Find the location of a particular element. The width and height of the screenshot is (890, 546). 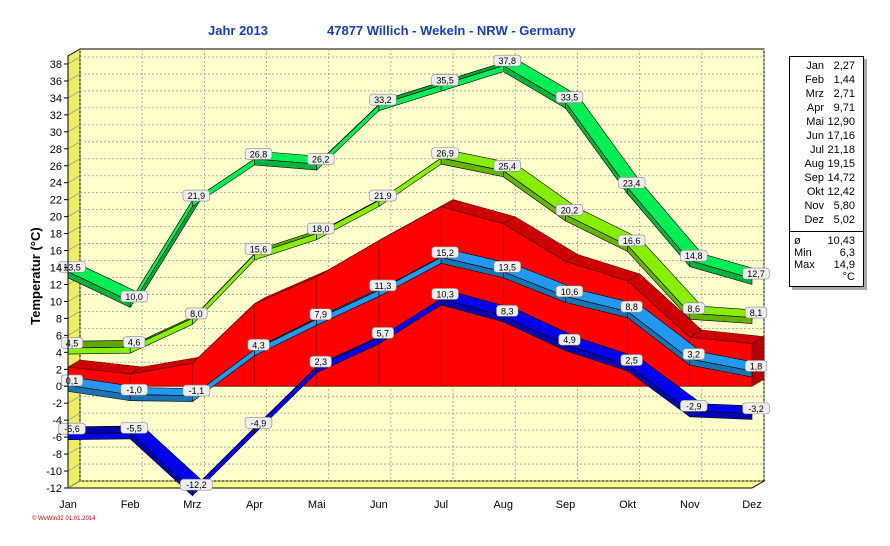

y-tick-label: -12 is located at coordinates (54, 489).